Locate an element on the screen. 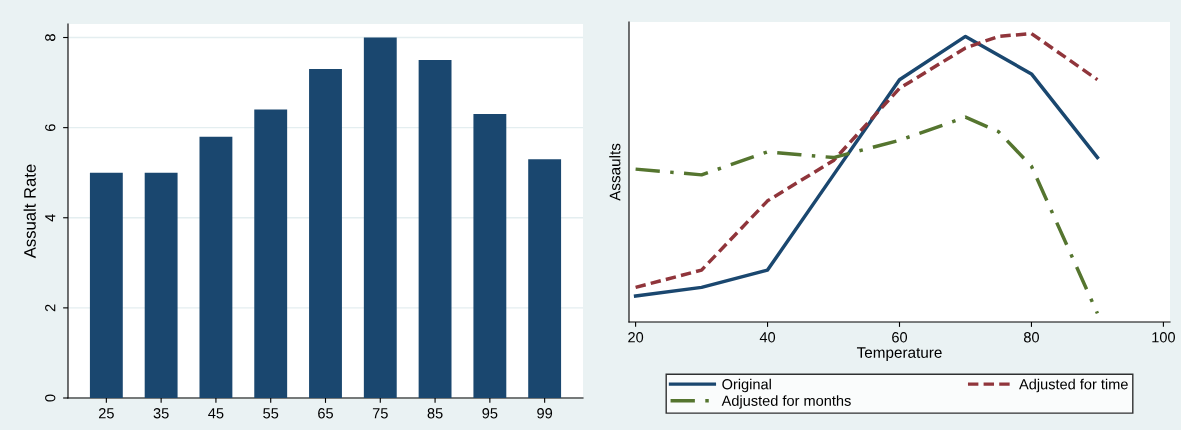 Image resolution: width=1181 pixels, height=430 pixels. x-tick-label: 25 is located at coordinates (106, 413).